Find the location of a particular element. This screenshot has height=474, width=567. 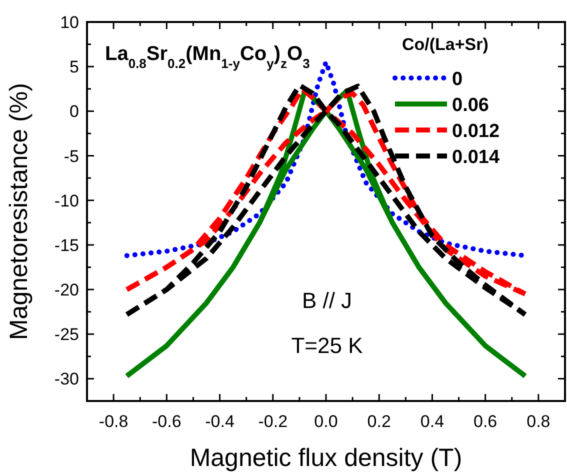

y-tick-label: 5 is located at coordinates (74, 67).